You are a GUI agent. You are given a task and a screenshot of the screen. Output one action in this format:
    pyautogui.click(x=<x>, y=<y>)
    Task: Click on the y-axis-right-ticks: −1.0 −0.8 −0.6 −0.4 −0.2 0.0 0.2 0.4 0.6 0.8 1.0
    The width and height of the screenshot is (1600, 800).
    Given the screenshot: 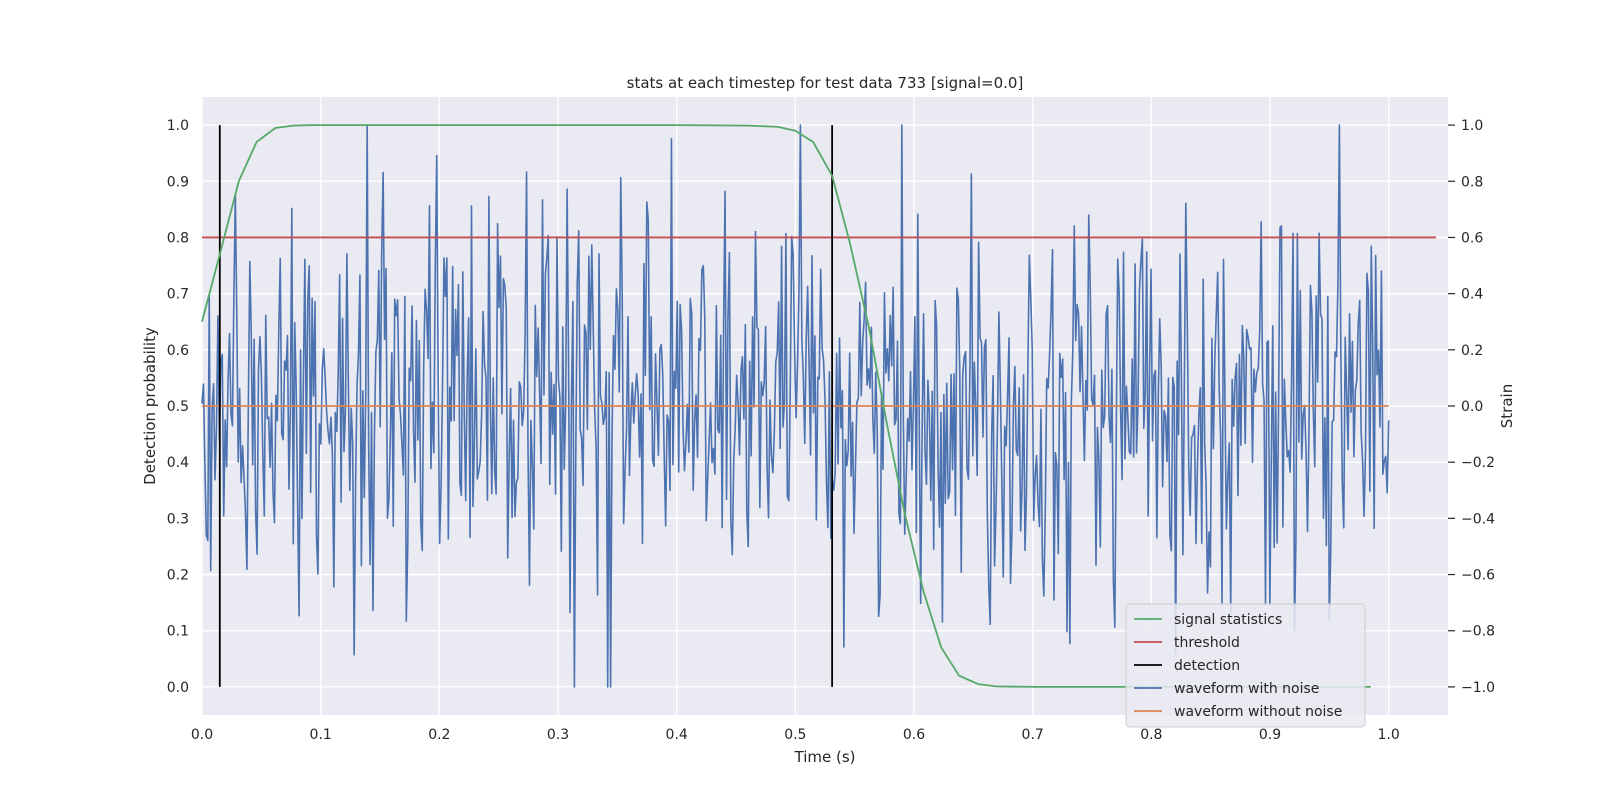 What is the action you would take?
    pyautogui.click(x=1471, y=407)
    